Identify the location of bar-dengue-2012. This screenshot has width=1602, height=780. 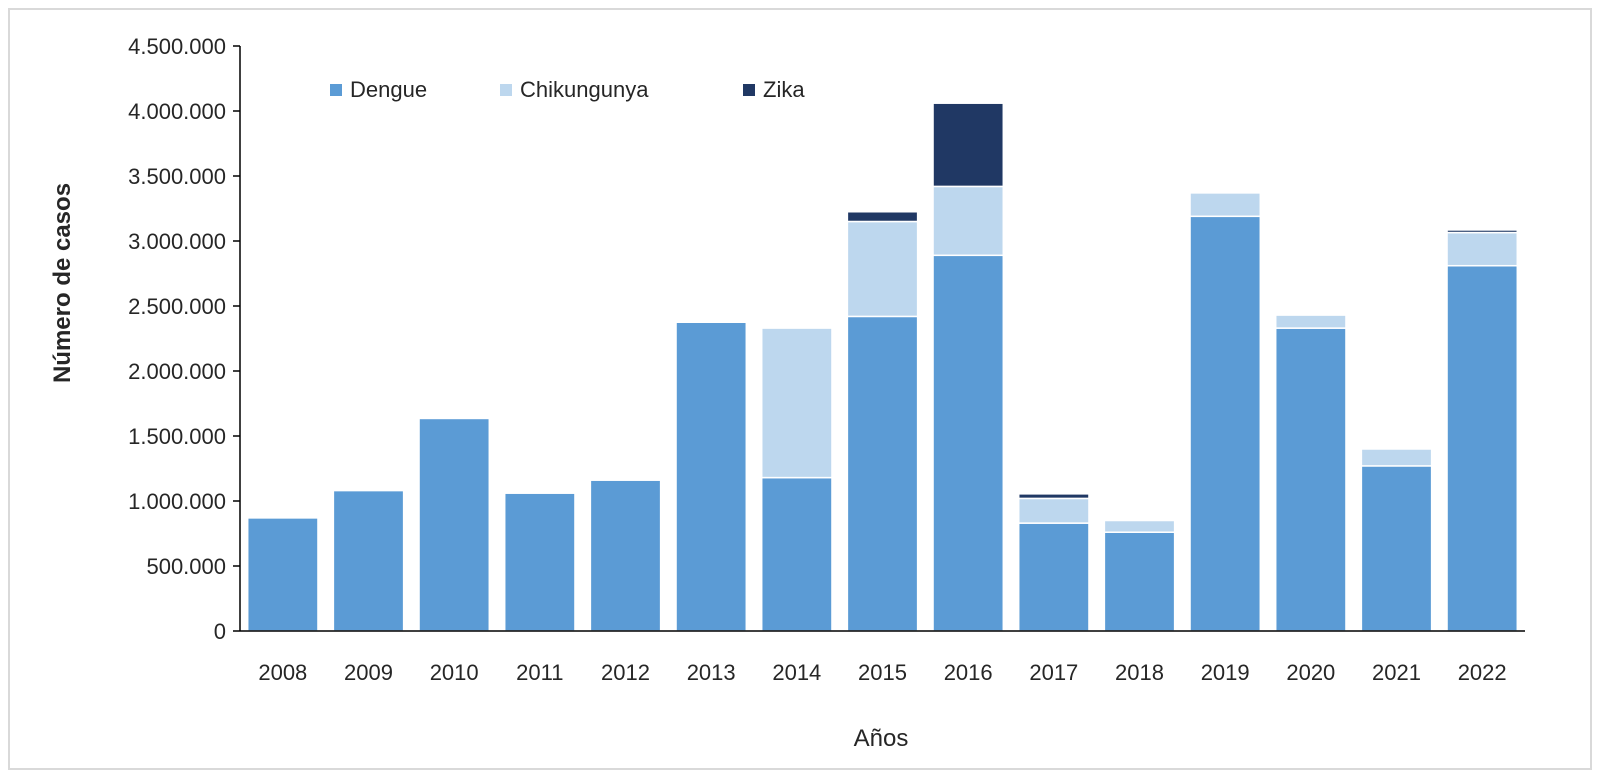
(625, 555).